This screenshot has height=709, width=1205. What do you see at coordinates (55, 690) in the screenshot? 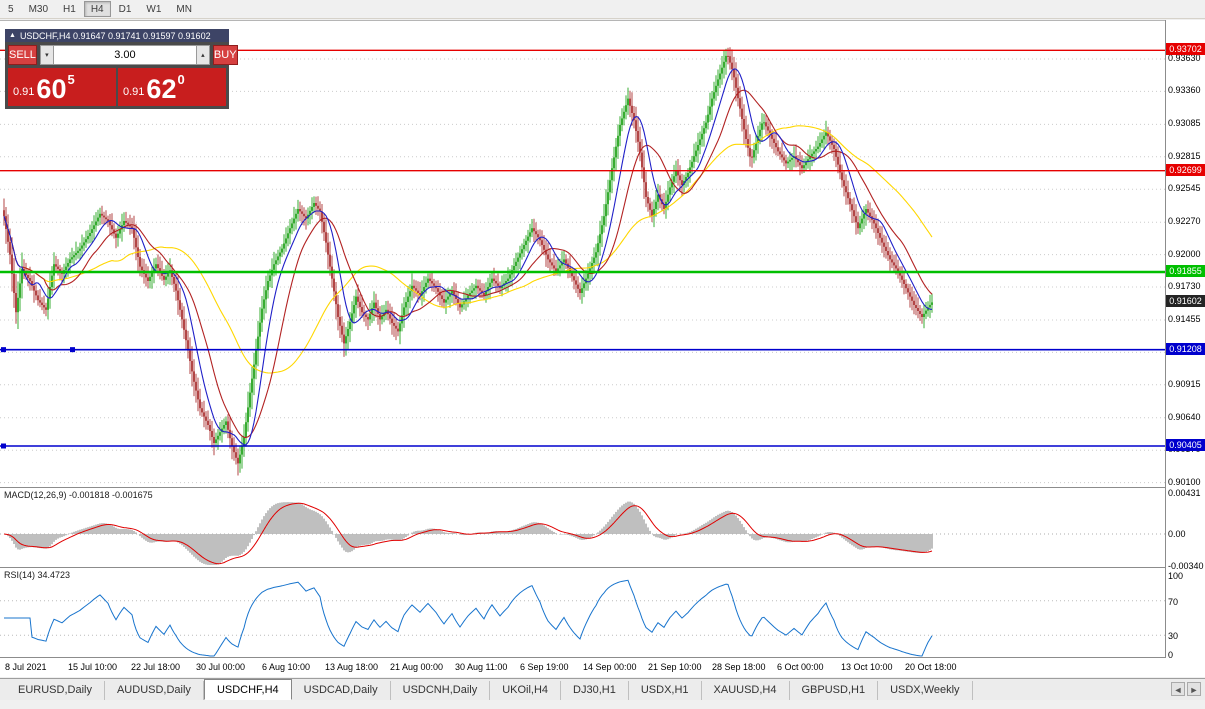
I see `tab-eurusd-daily: EURUSD,Daily` at bounding box center [55, 690].